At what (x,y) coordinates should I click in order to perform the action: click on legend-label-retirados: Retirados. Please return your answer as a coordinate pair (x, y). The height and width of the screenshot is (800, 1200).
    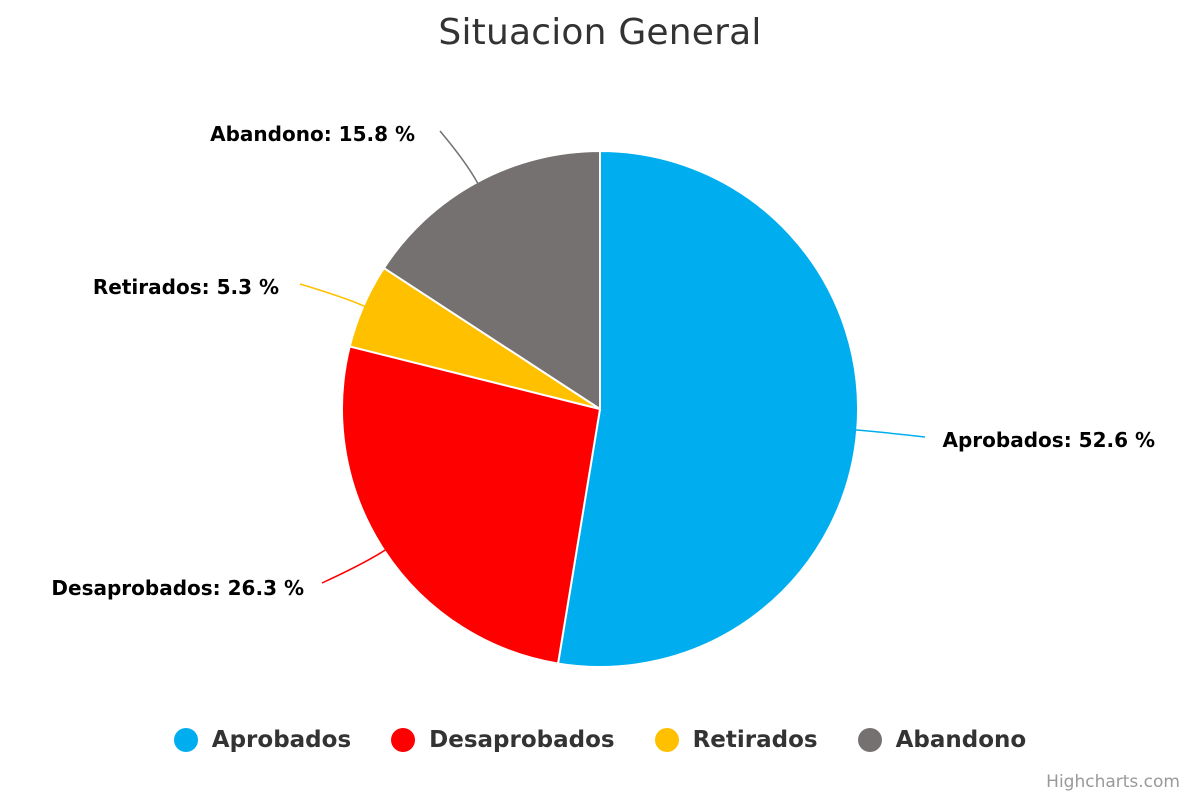
    Looking at the image, I should click on (755, 740).